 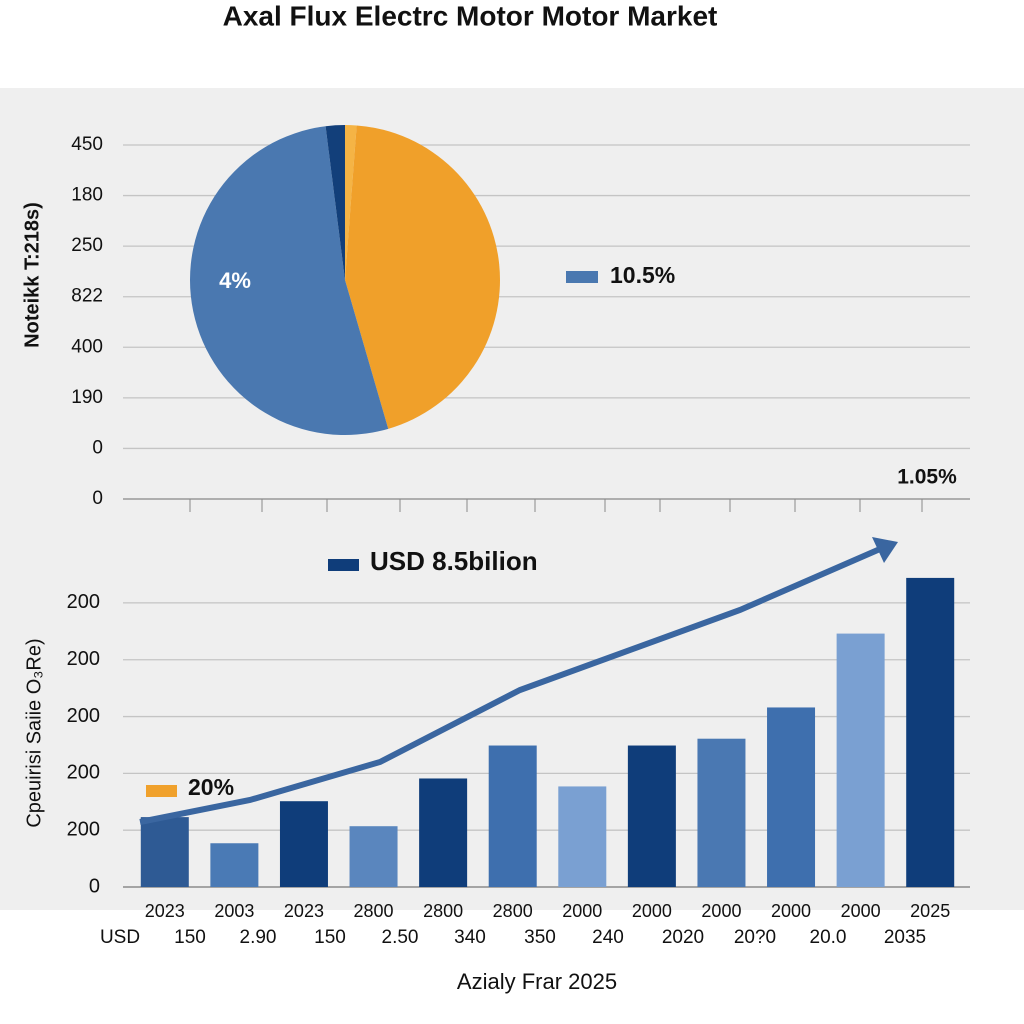 I want to click on slice-label: 4%, so click(x=235, y=280).